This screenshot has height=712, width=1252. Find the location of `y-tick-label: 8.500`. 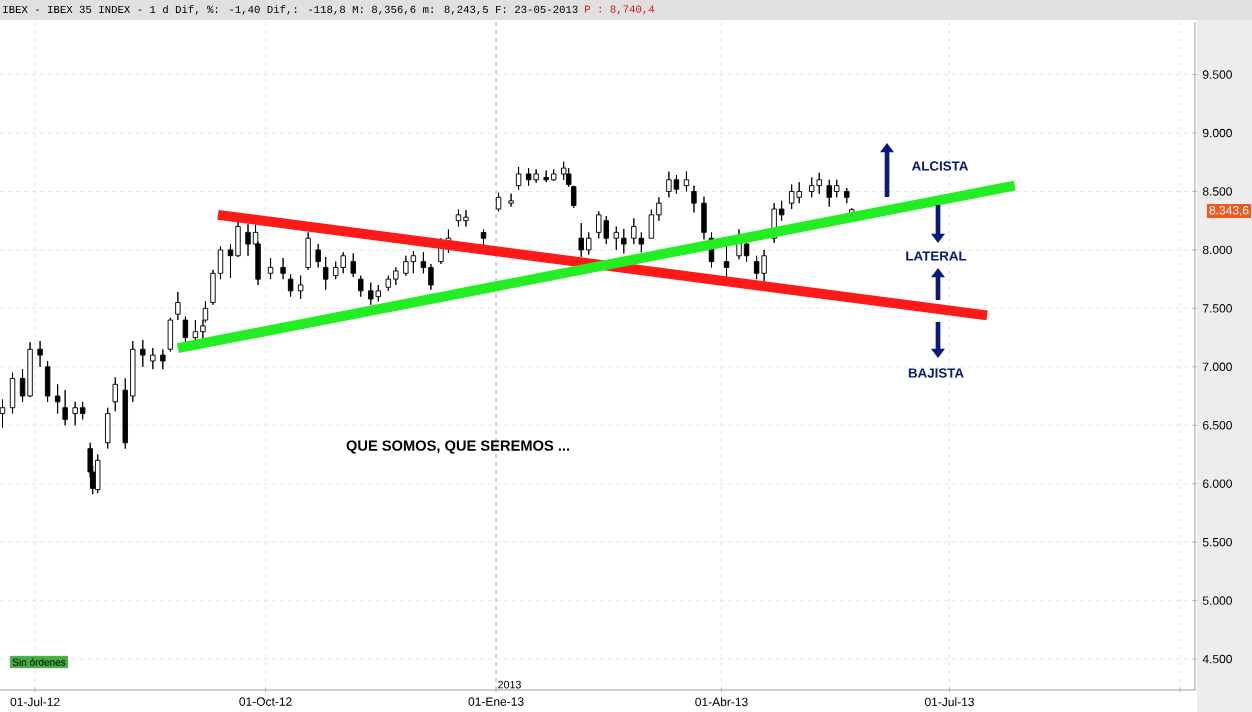

y-tick-label: 8.500 is located at coordinates (1217, 191).